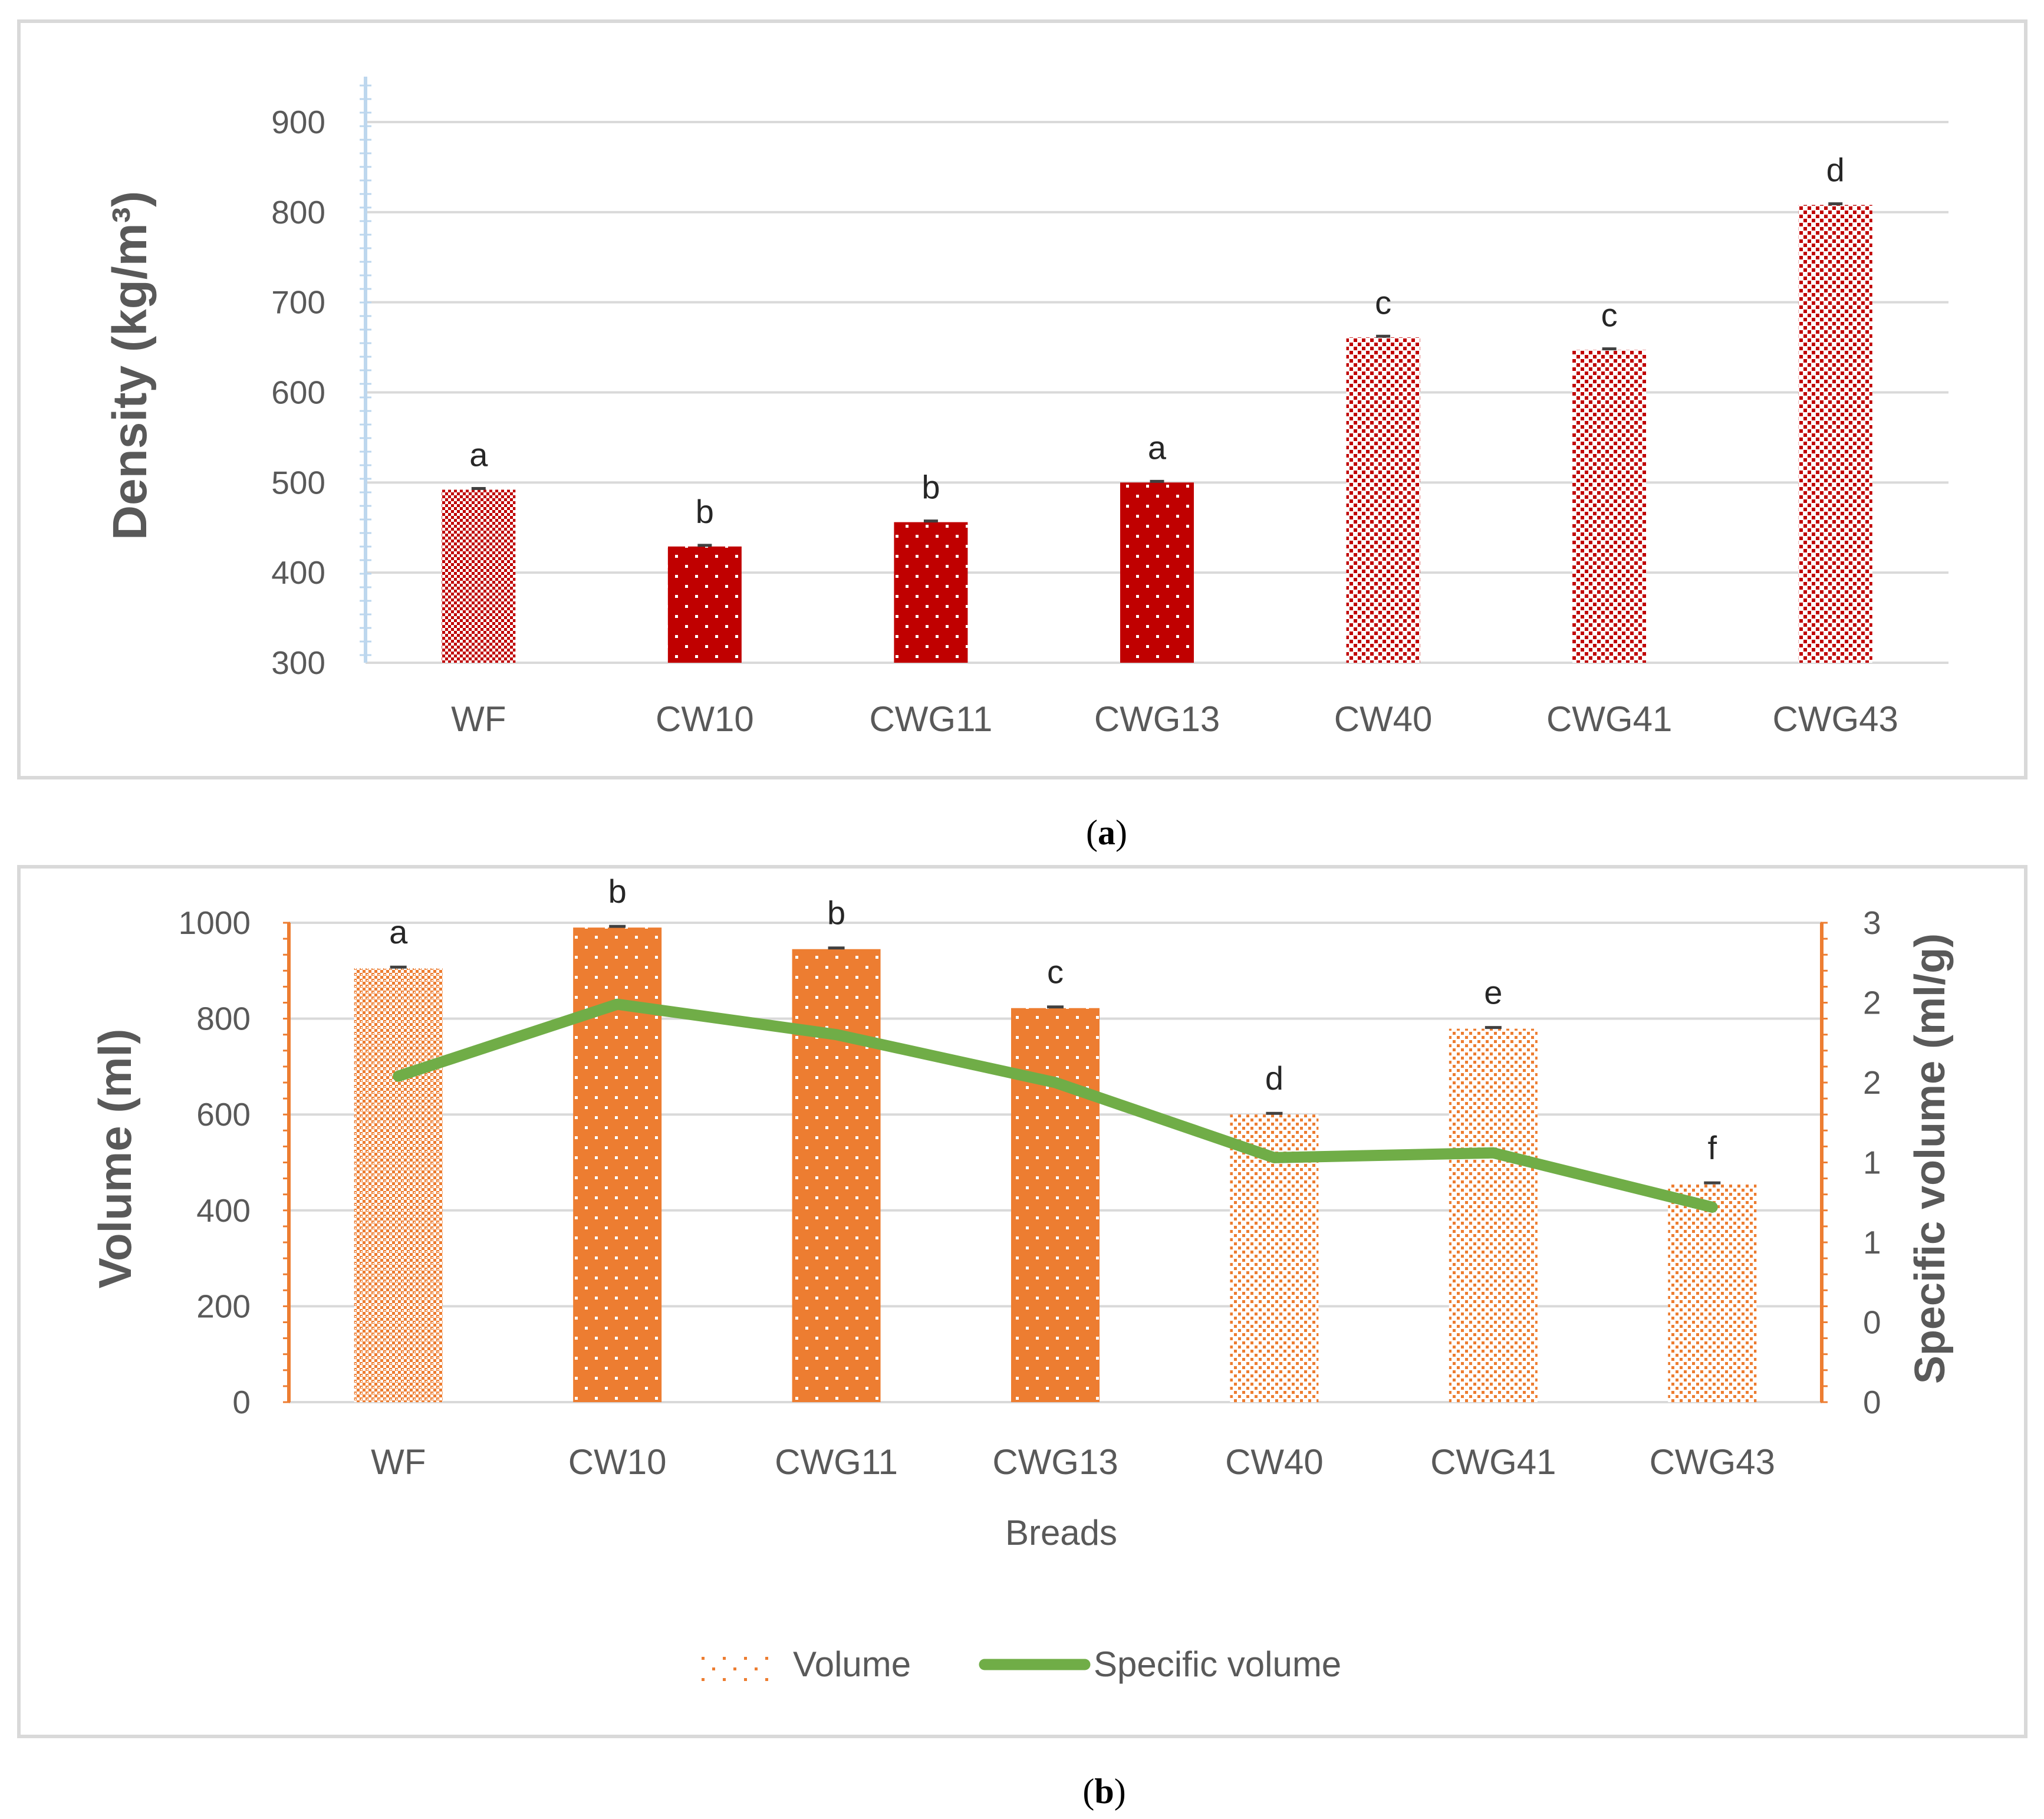 The height and width of the screenshot is (1819, 2044). Describe the element at coordinates (1872, 922) in the screenshot. I see `y2-tick-label: 3` at that location.